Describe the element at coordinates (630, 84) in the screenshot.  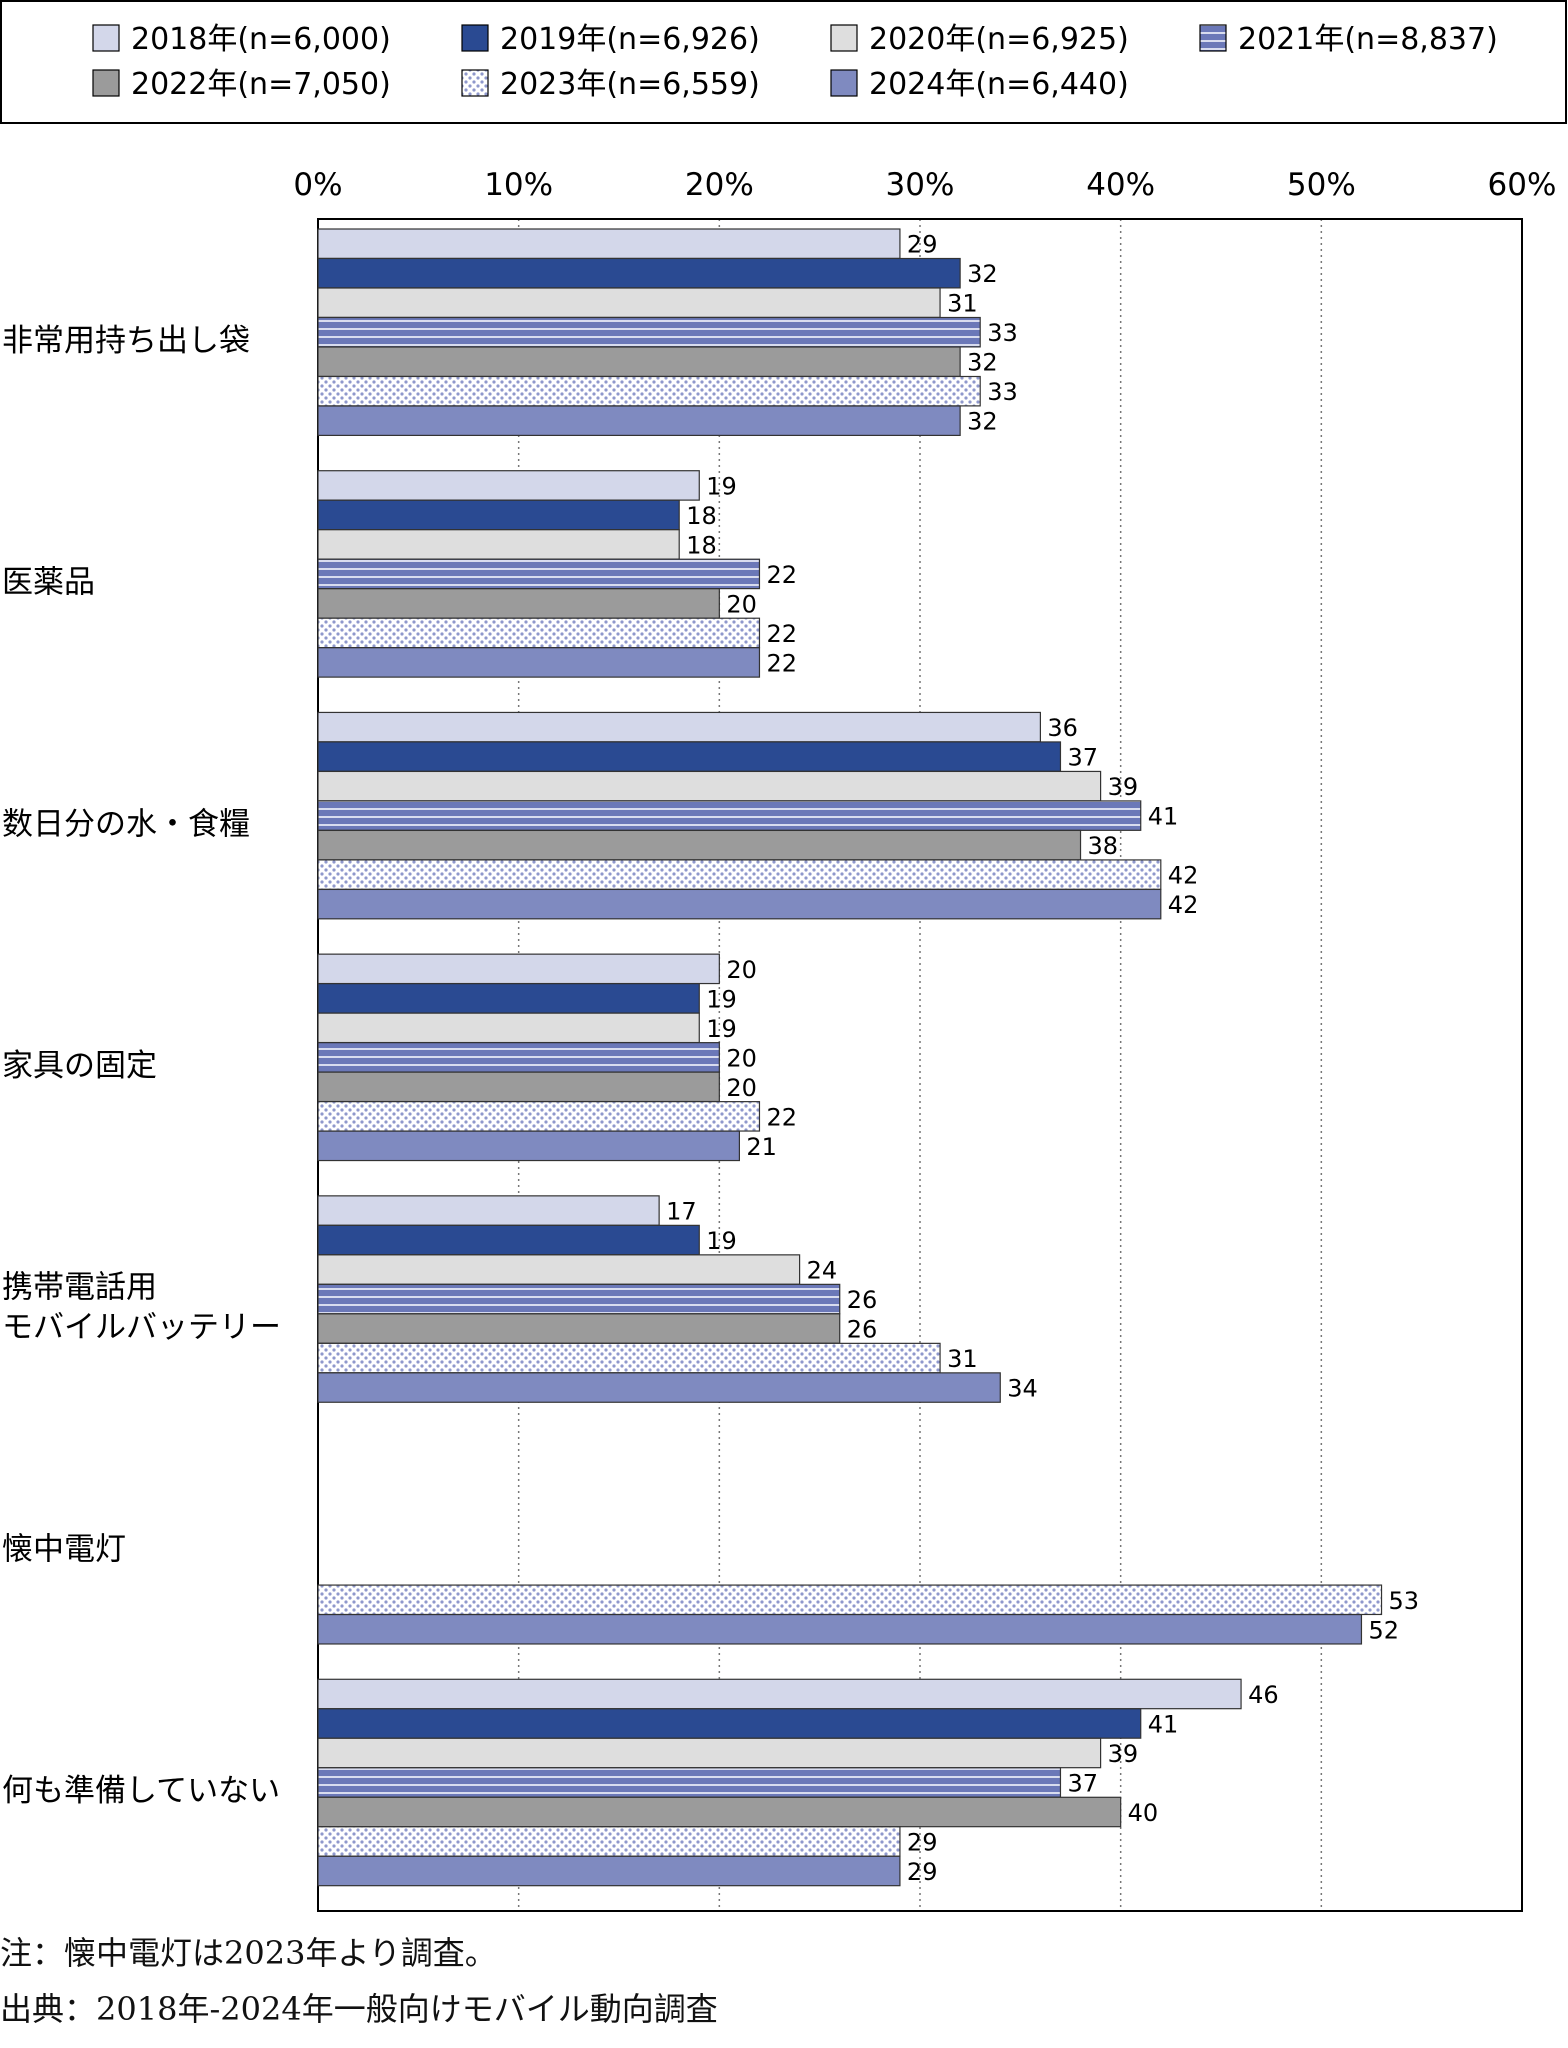
I see `legend-label: 2023年(n=6,559)` at that location.